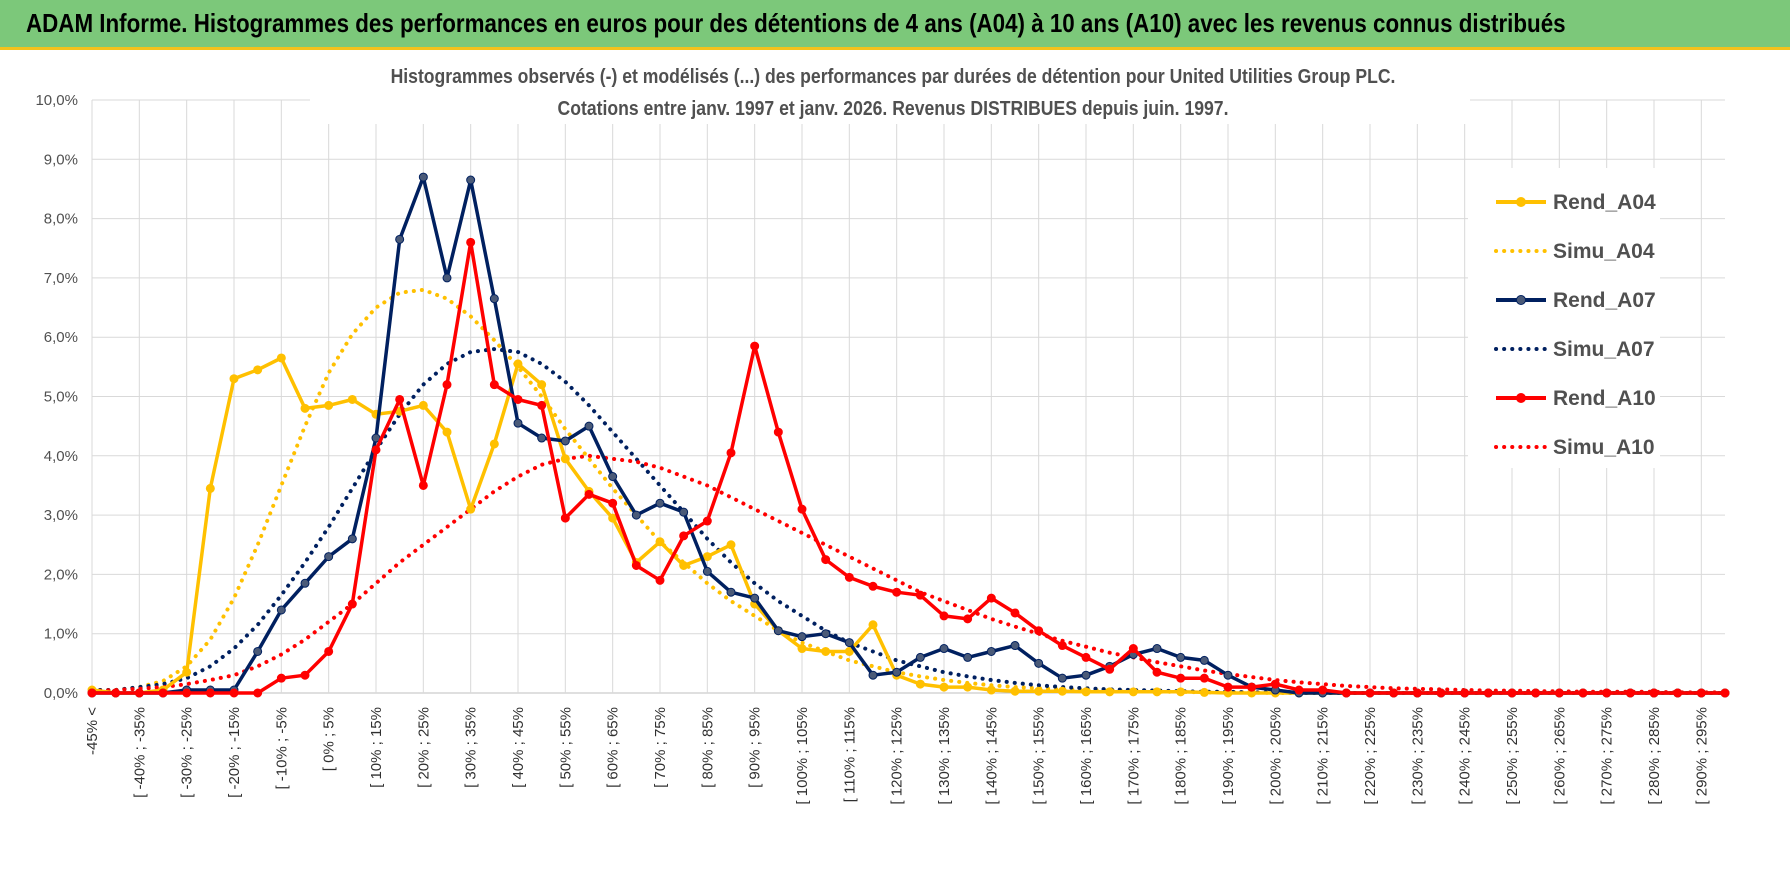 The width and height of the screenshot is (1790, 888). Describe the element at coordinates (565, 747) in the screenshot. I see `x-tick-label: [ 50% ; 55%` at that location.